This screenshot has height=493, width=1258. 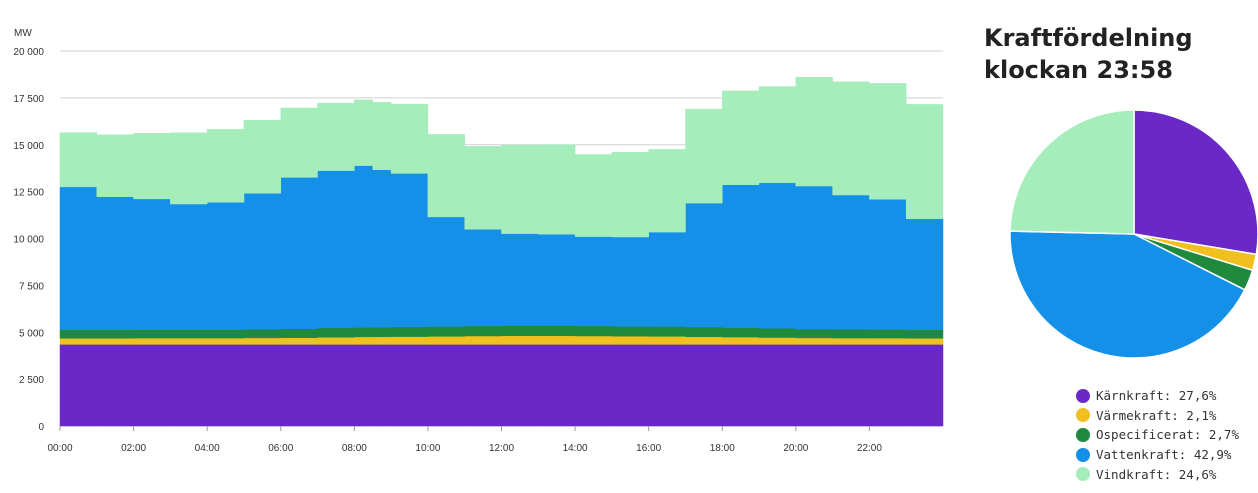 I want to click on y-tick-label: 2 500, so click(x=31, y=380).